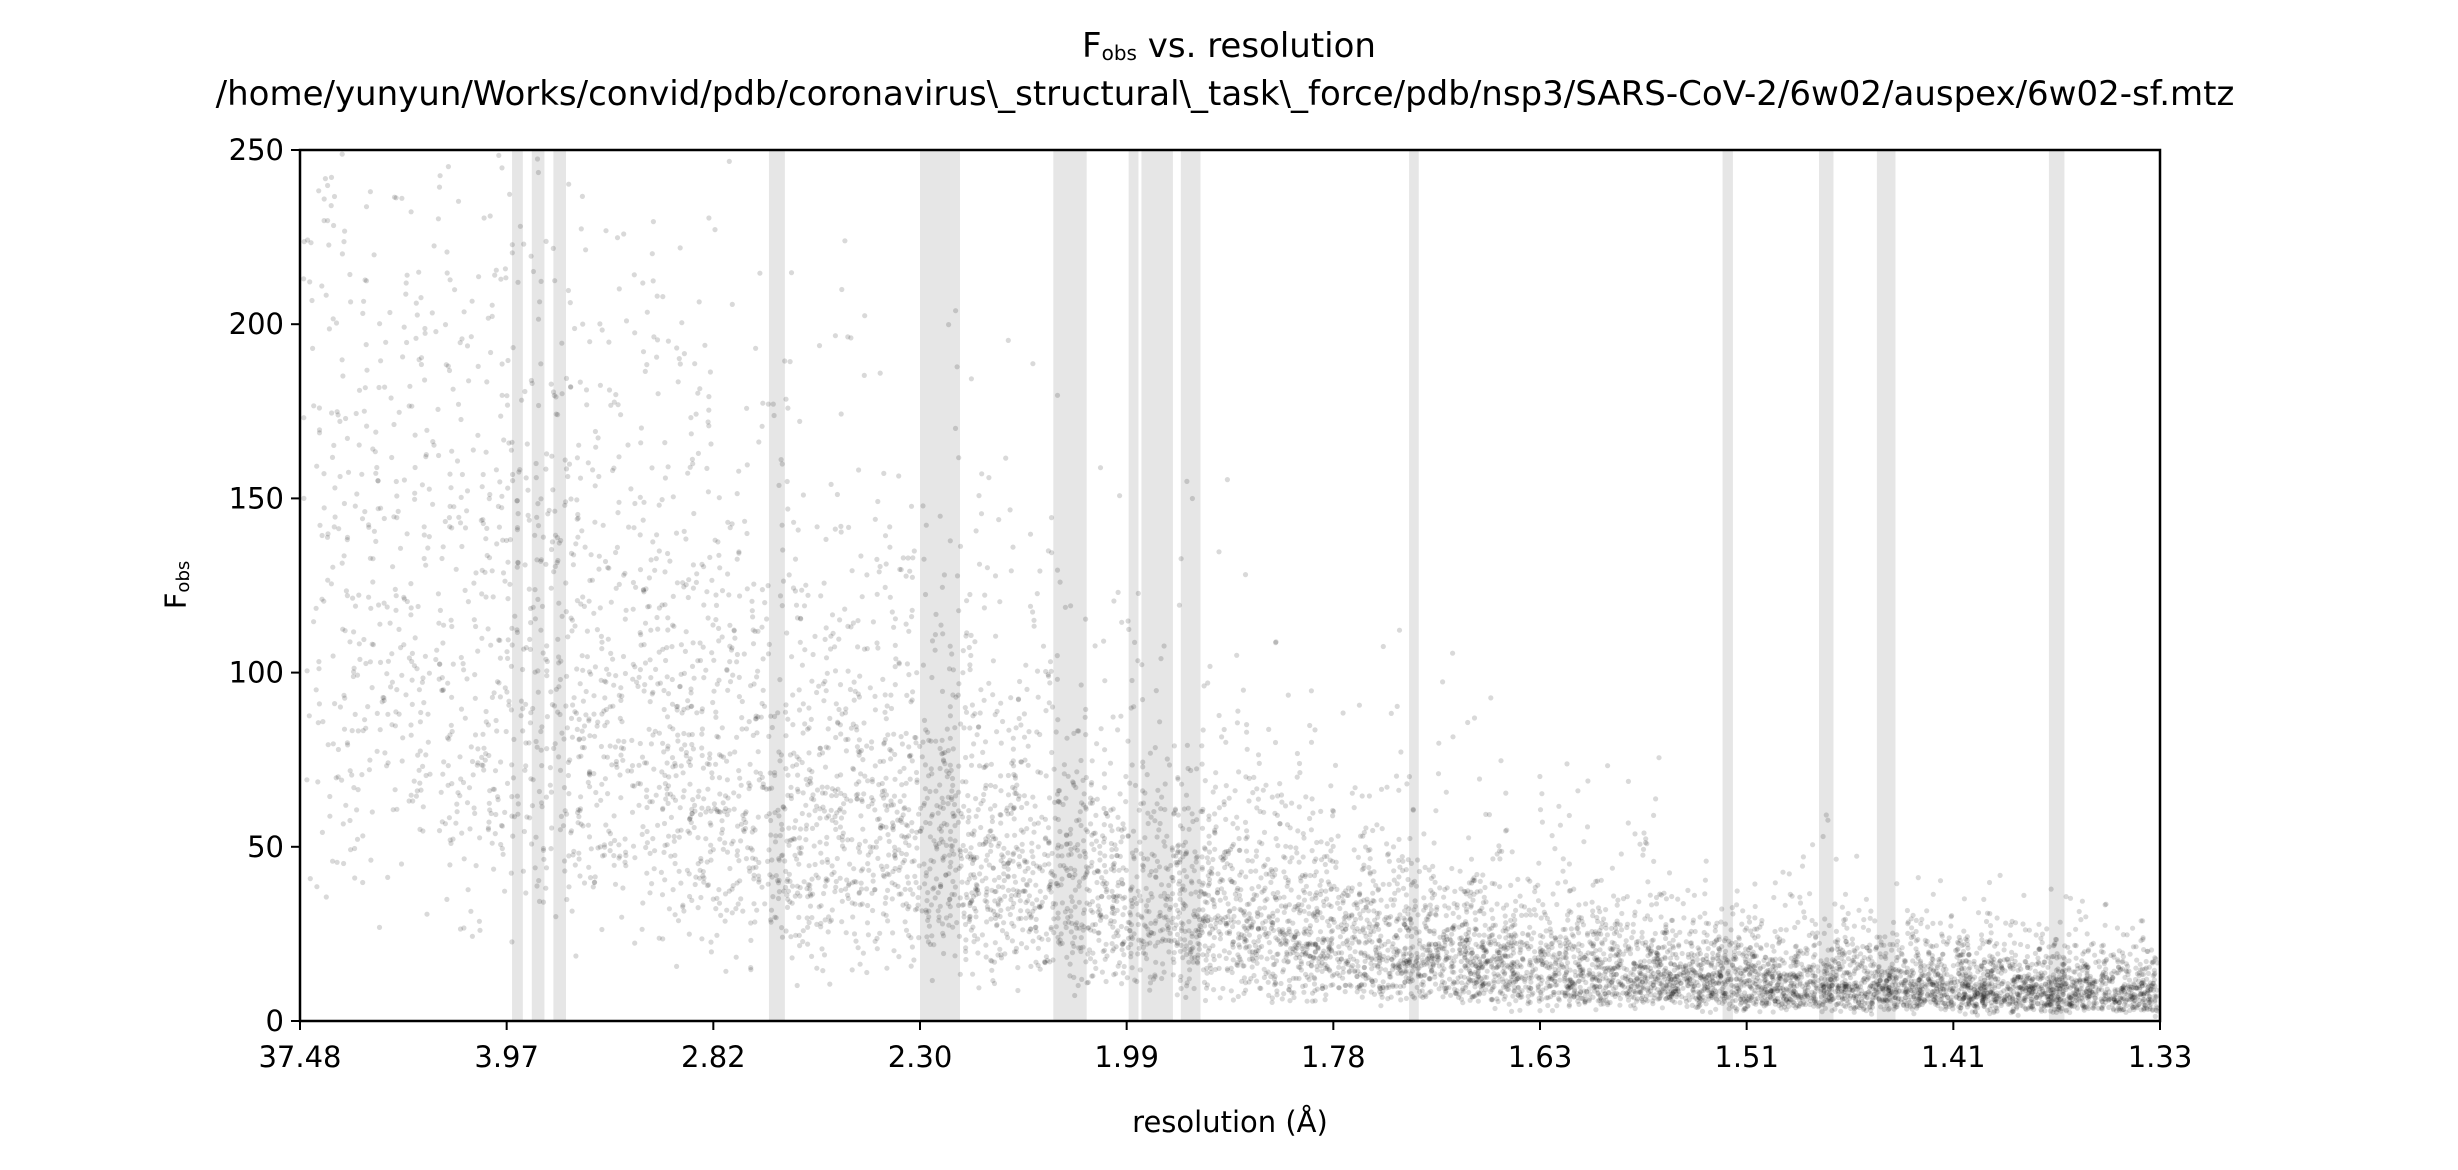 The width and height of the screenshot is (2458, 1170). What do you see at coordinates (517, 585) in the screenshot?
I see `ice-ring-band` at bounding box center [517, 585].